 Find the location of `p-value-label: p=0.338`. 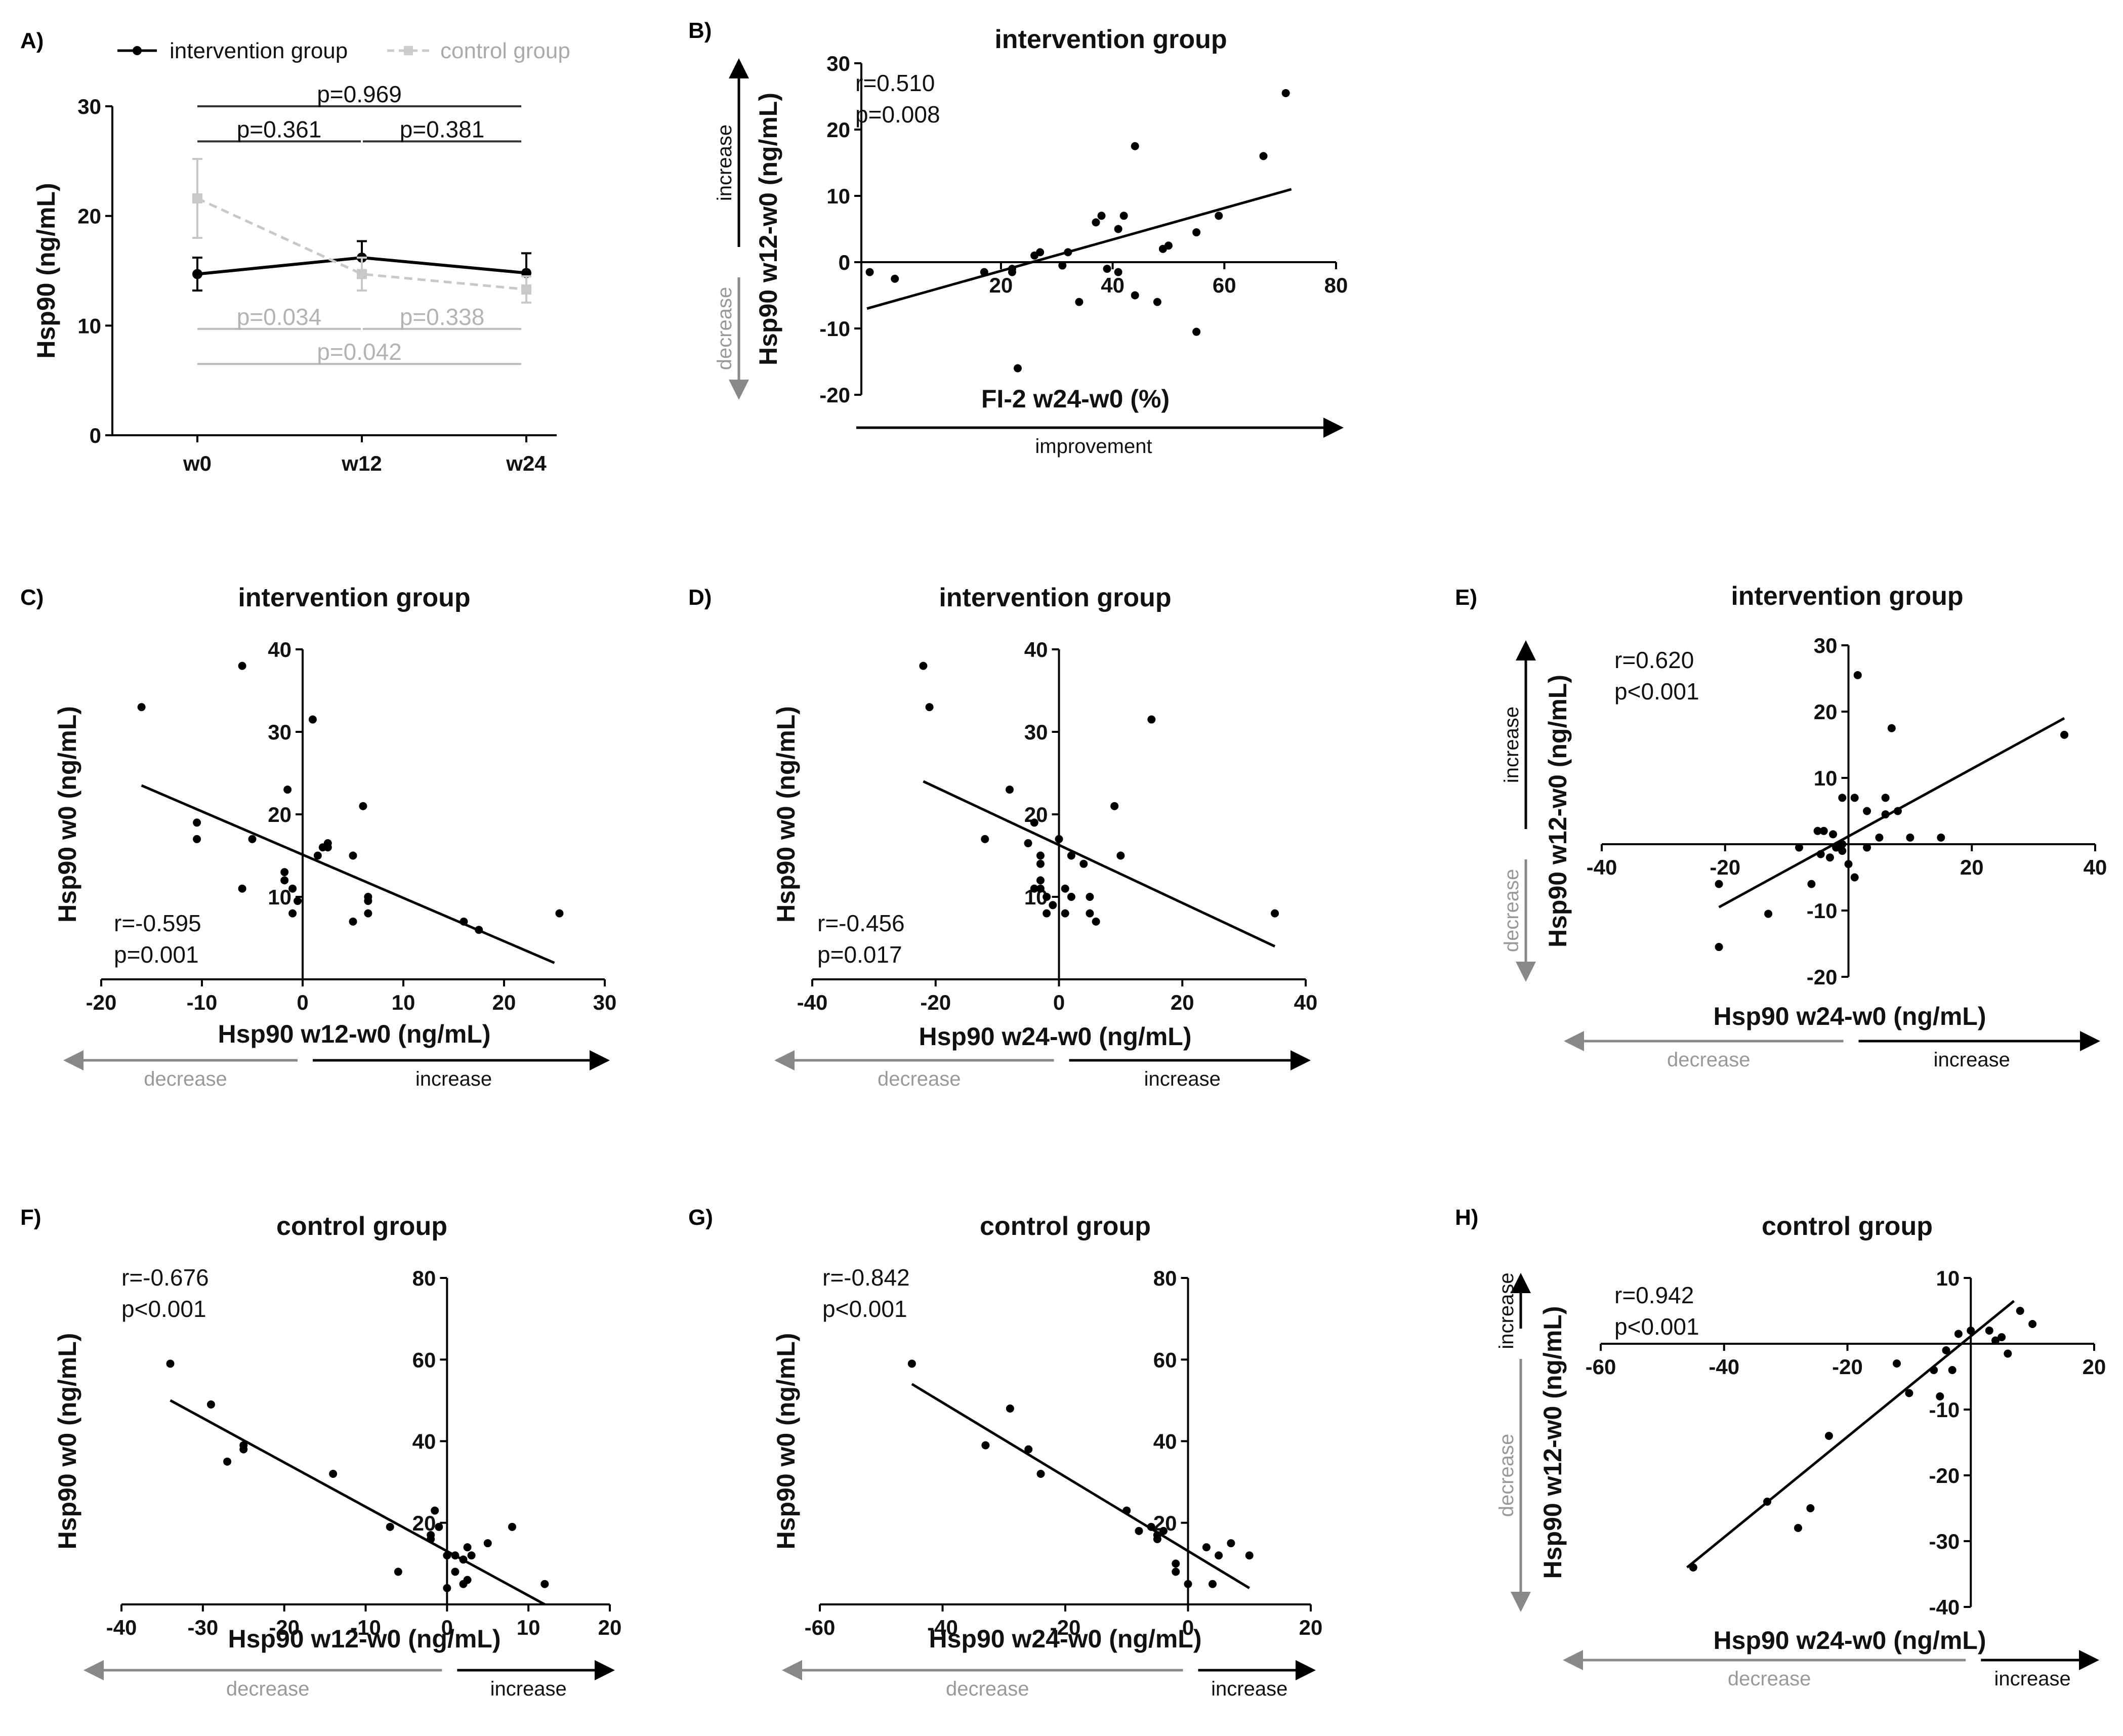

p-value-label: p=0.338 is located at coordinates (443, 317).